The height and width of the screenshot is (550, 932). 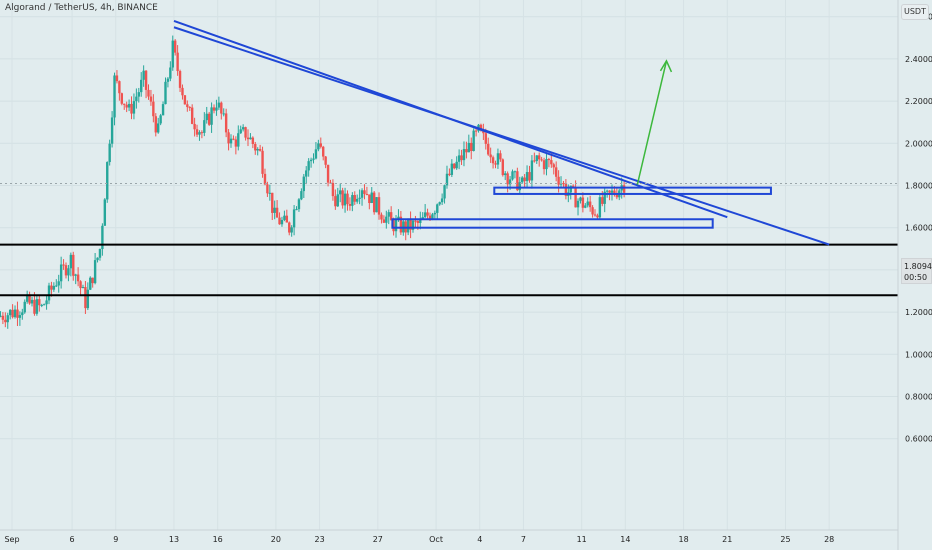 What do you see at coordinates (829, 539) in the screenshot?
I see `time-tick-label: 28` at bounding box center [829, 539].